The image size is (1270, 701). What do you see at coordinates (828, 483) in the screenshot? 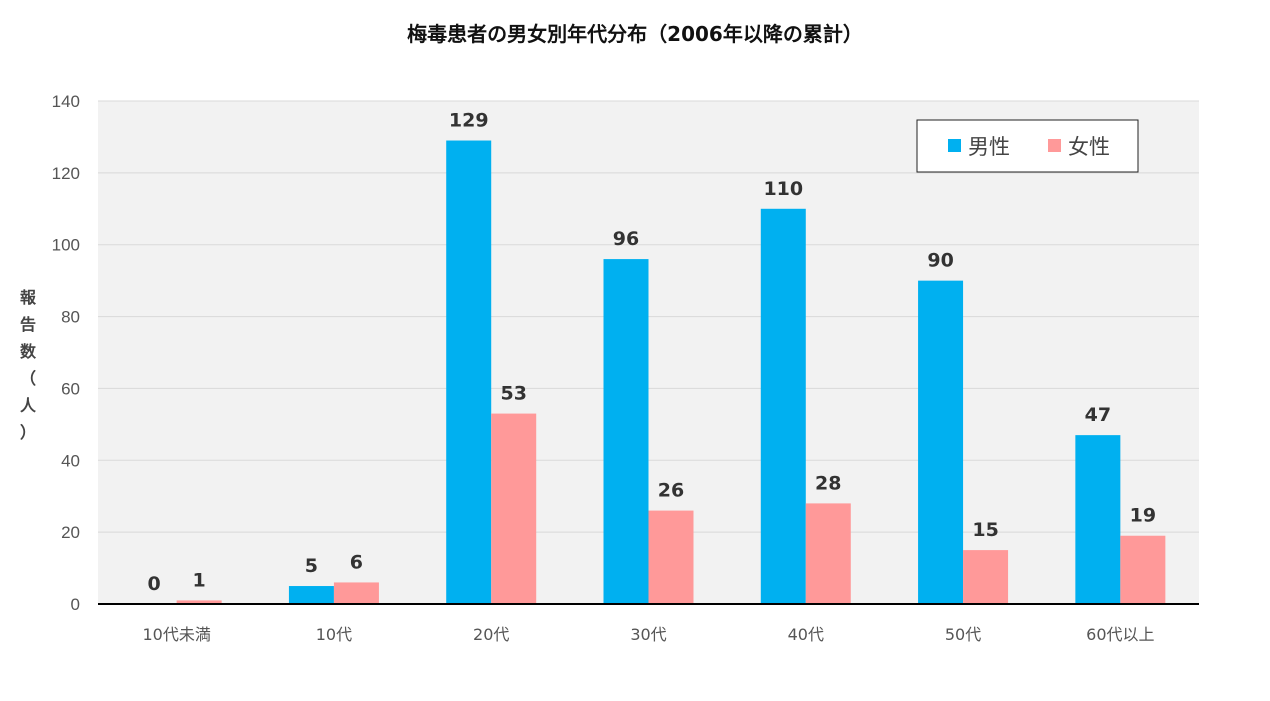
I see `data-label: 28` at bounding box center [828, 483].